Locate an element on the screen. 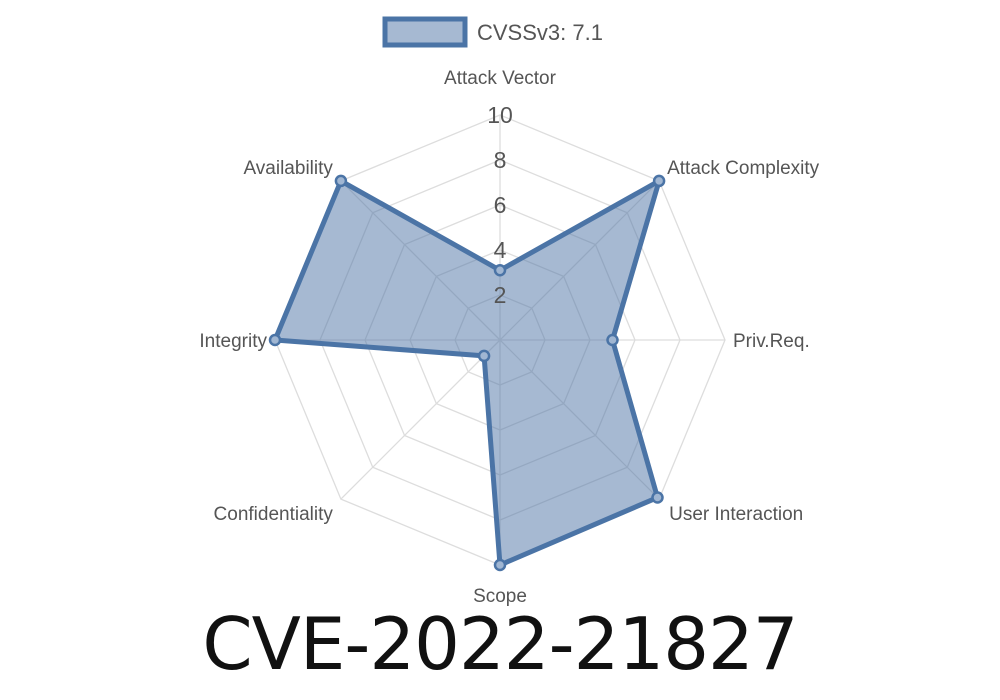 The height and width of the screenshot is (700, 1000). legend: CVSSv3: 7.1 is located at coordinates (492, 32).